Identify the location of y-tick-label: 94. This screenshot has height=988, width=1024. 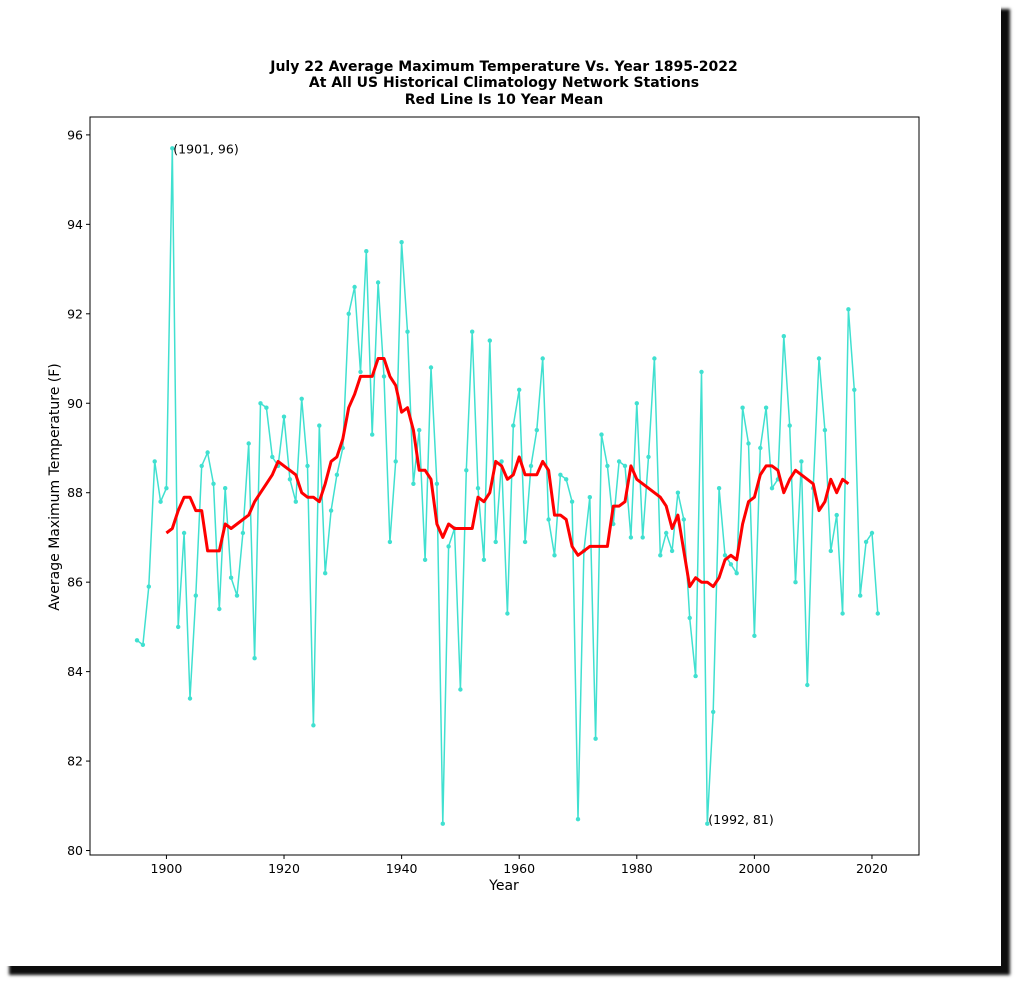
(75, 224).